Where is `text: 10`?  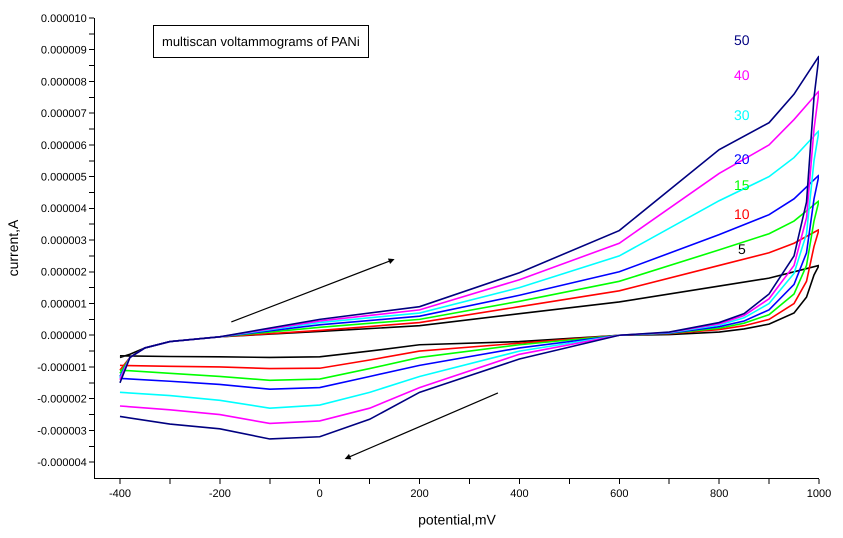
text: 10 is located at coordinates (742, 214).